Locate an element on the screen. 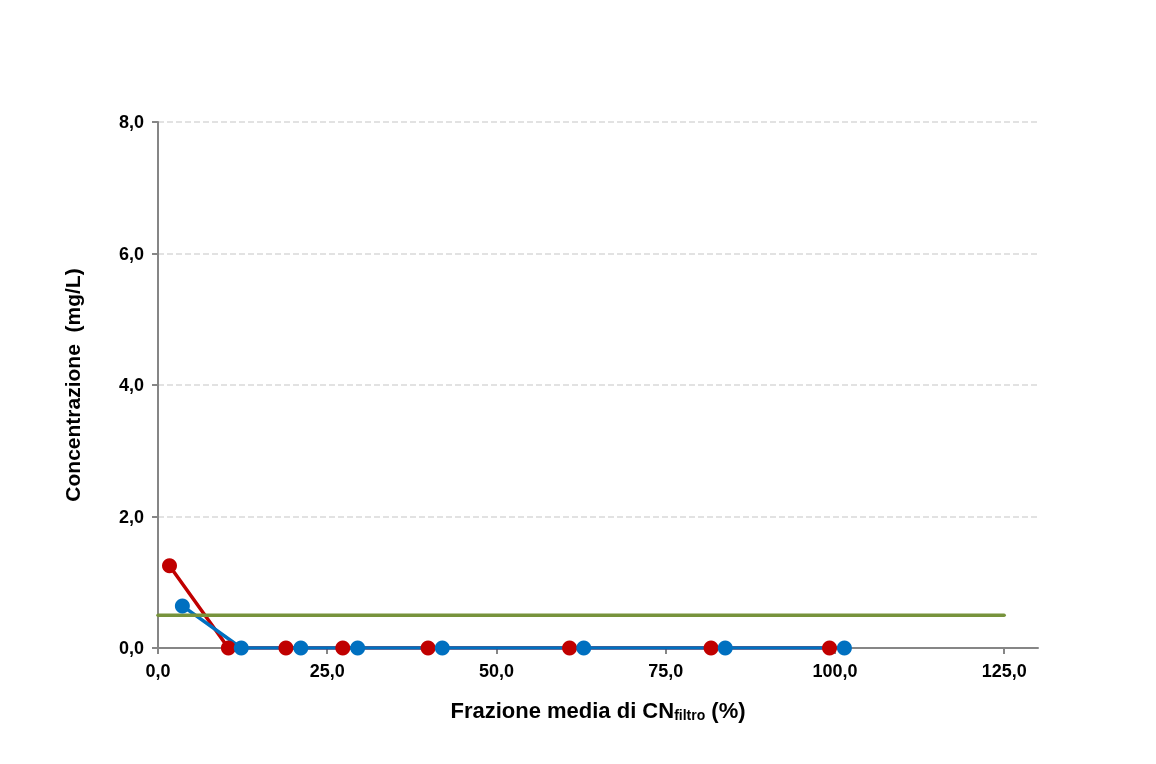  y-tick-label: 6,0 is located at coordinates (131, 253).